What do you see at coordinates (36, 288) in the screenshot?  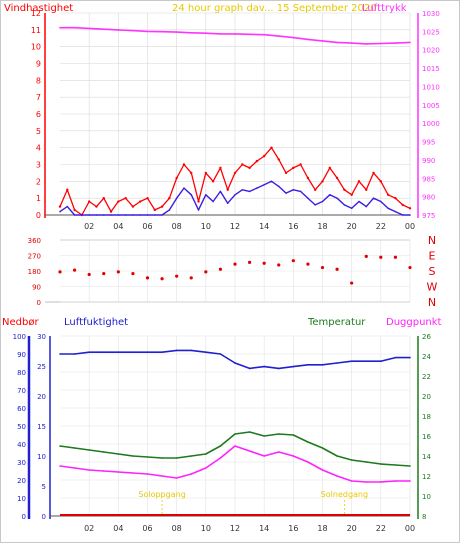 I see `direction-tick-label: 90` at bounding box center [36, 288].